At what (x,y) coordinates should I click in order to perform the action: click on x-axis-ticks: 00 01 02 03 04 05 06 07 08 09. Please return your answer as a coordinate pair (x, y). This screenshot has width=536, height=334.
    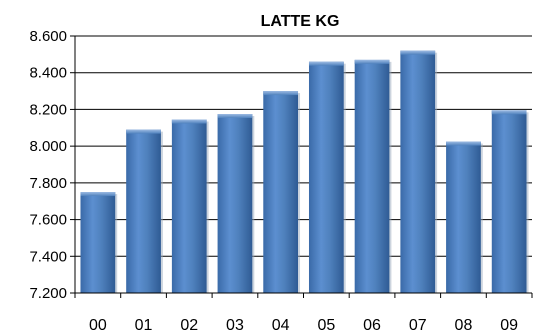
    Looking at the image, I should click on (303, 313).